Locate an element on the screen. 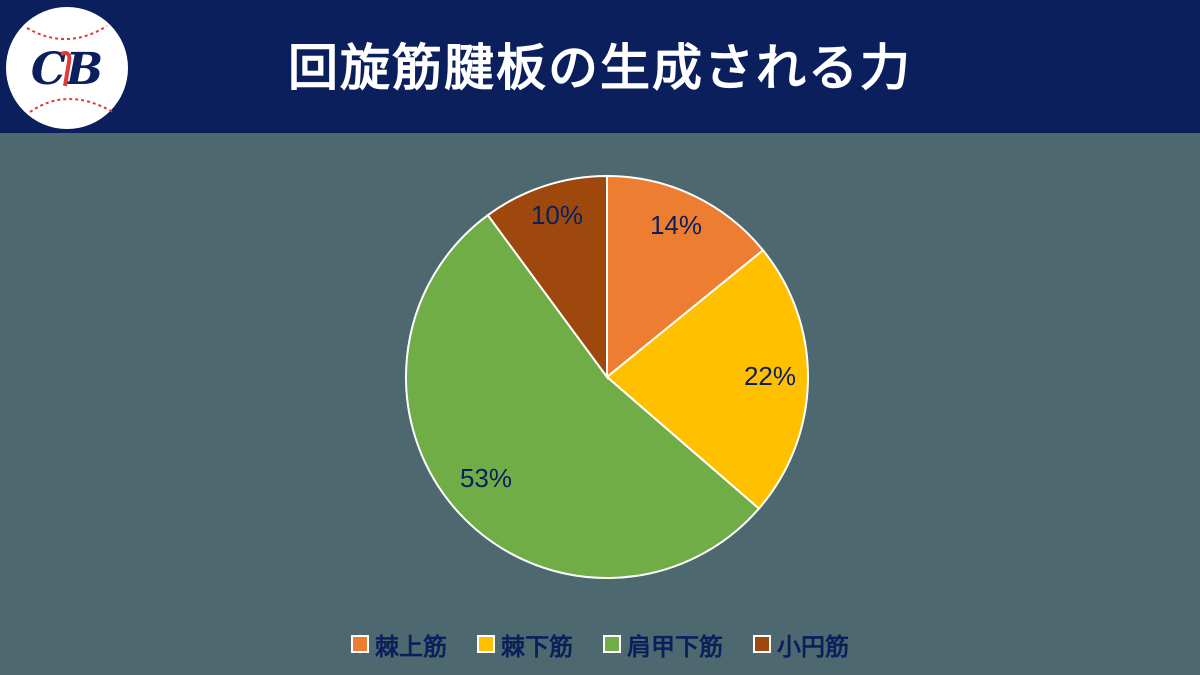 This screenshot has width=1200, height=675. slice-label: 14% is located at coordinates (676, 225).